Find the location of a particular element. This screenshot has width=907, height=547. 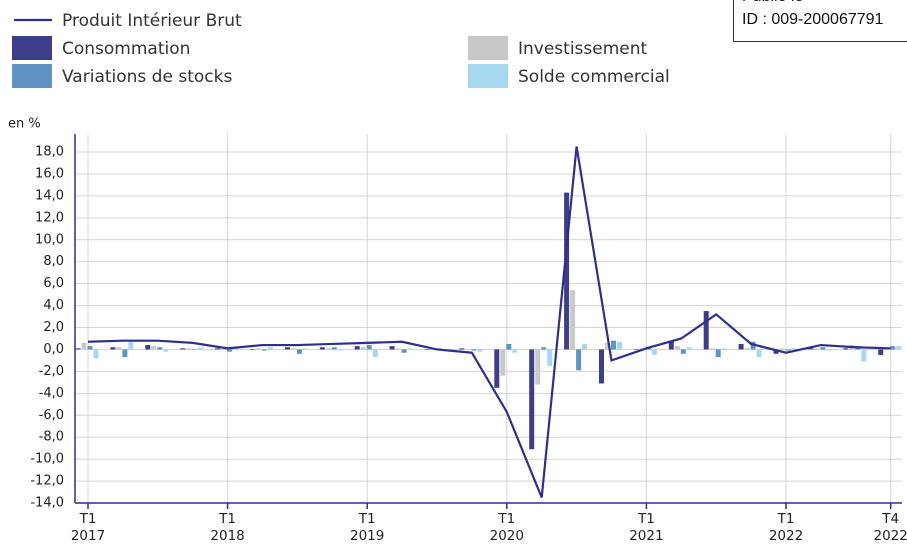

y-tick-label: 6,0 is located at coordinates (53, 283).